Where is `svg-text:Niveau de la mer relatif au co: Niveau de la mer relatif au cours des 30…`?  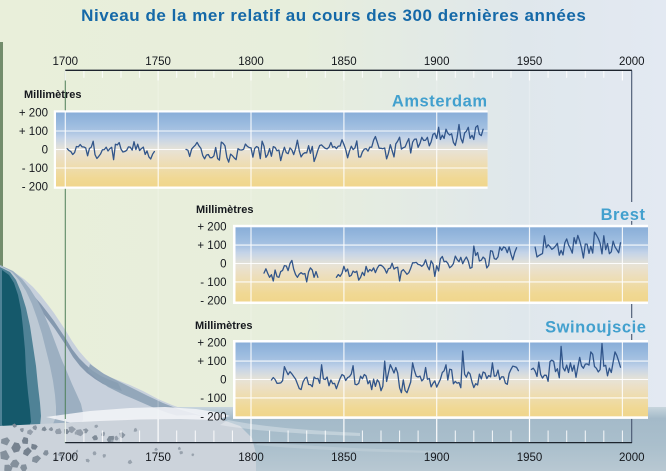 svg-text:Niveau de la mer relatif au co: Niveau de la mer relatif au cours des 30… is located at coordinates (333, 15).